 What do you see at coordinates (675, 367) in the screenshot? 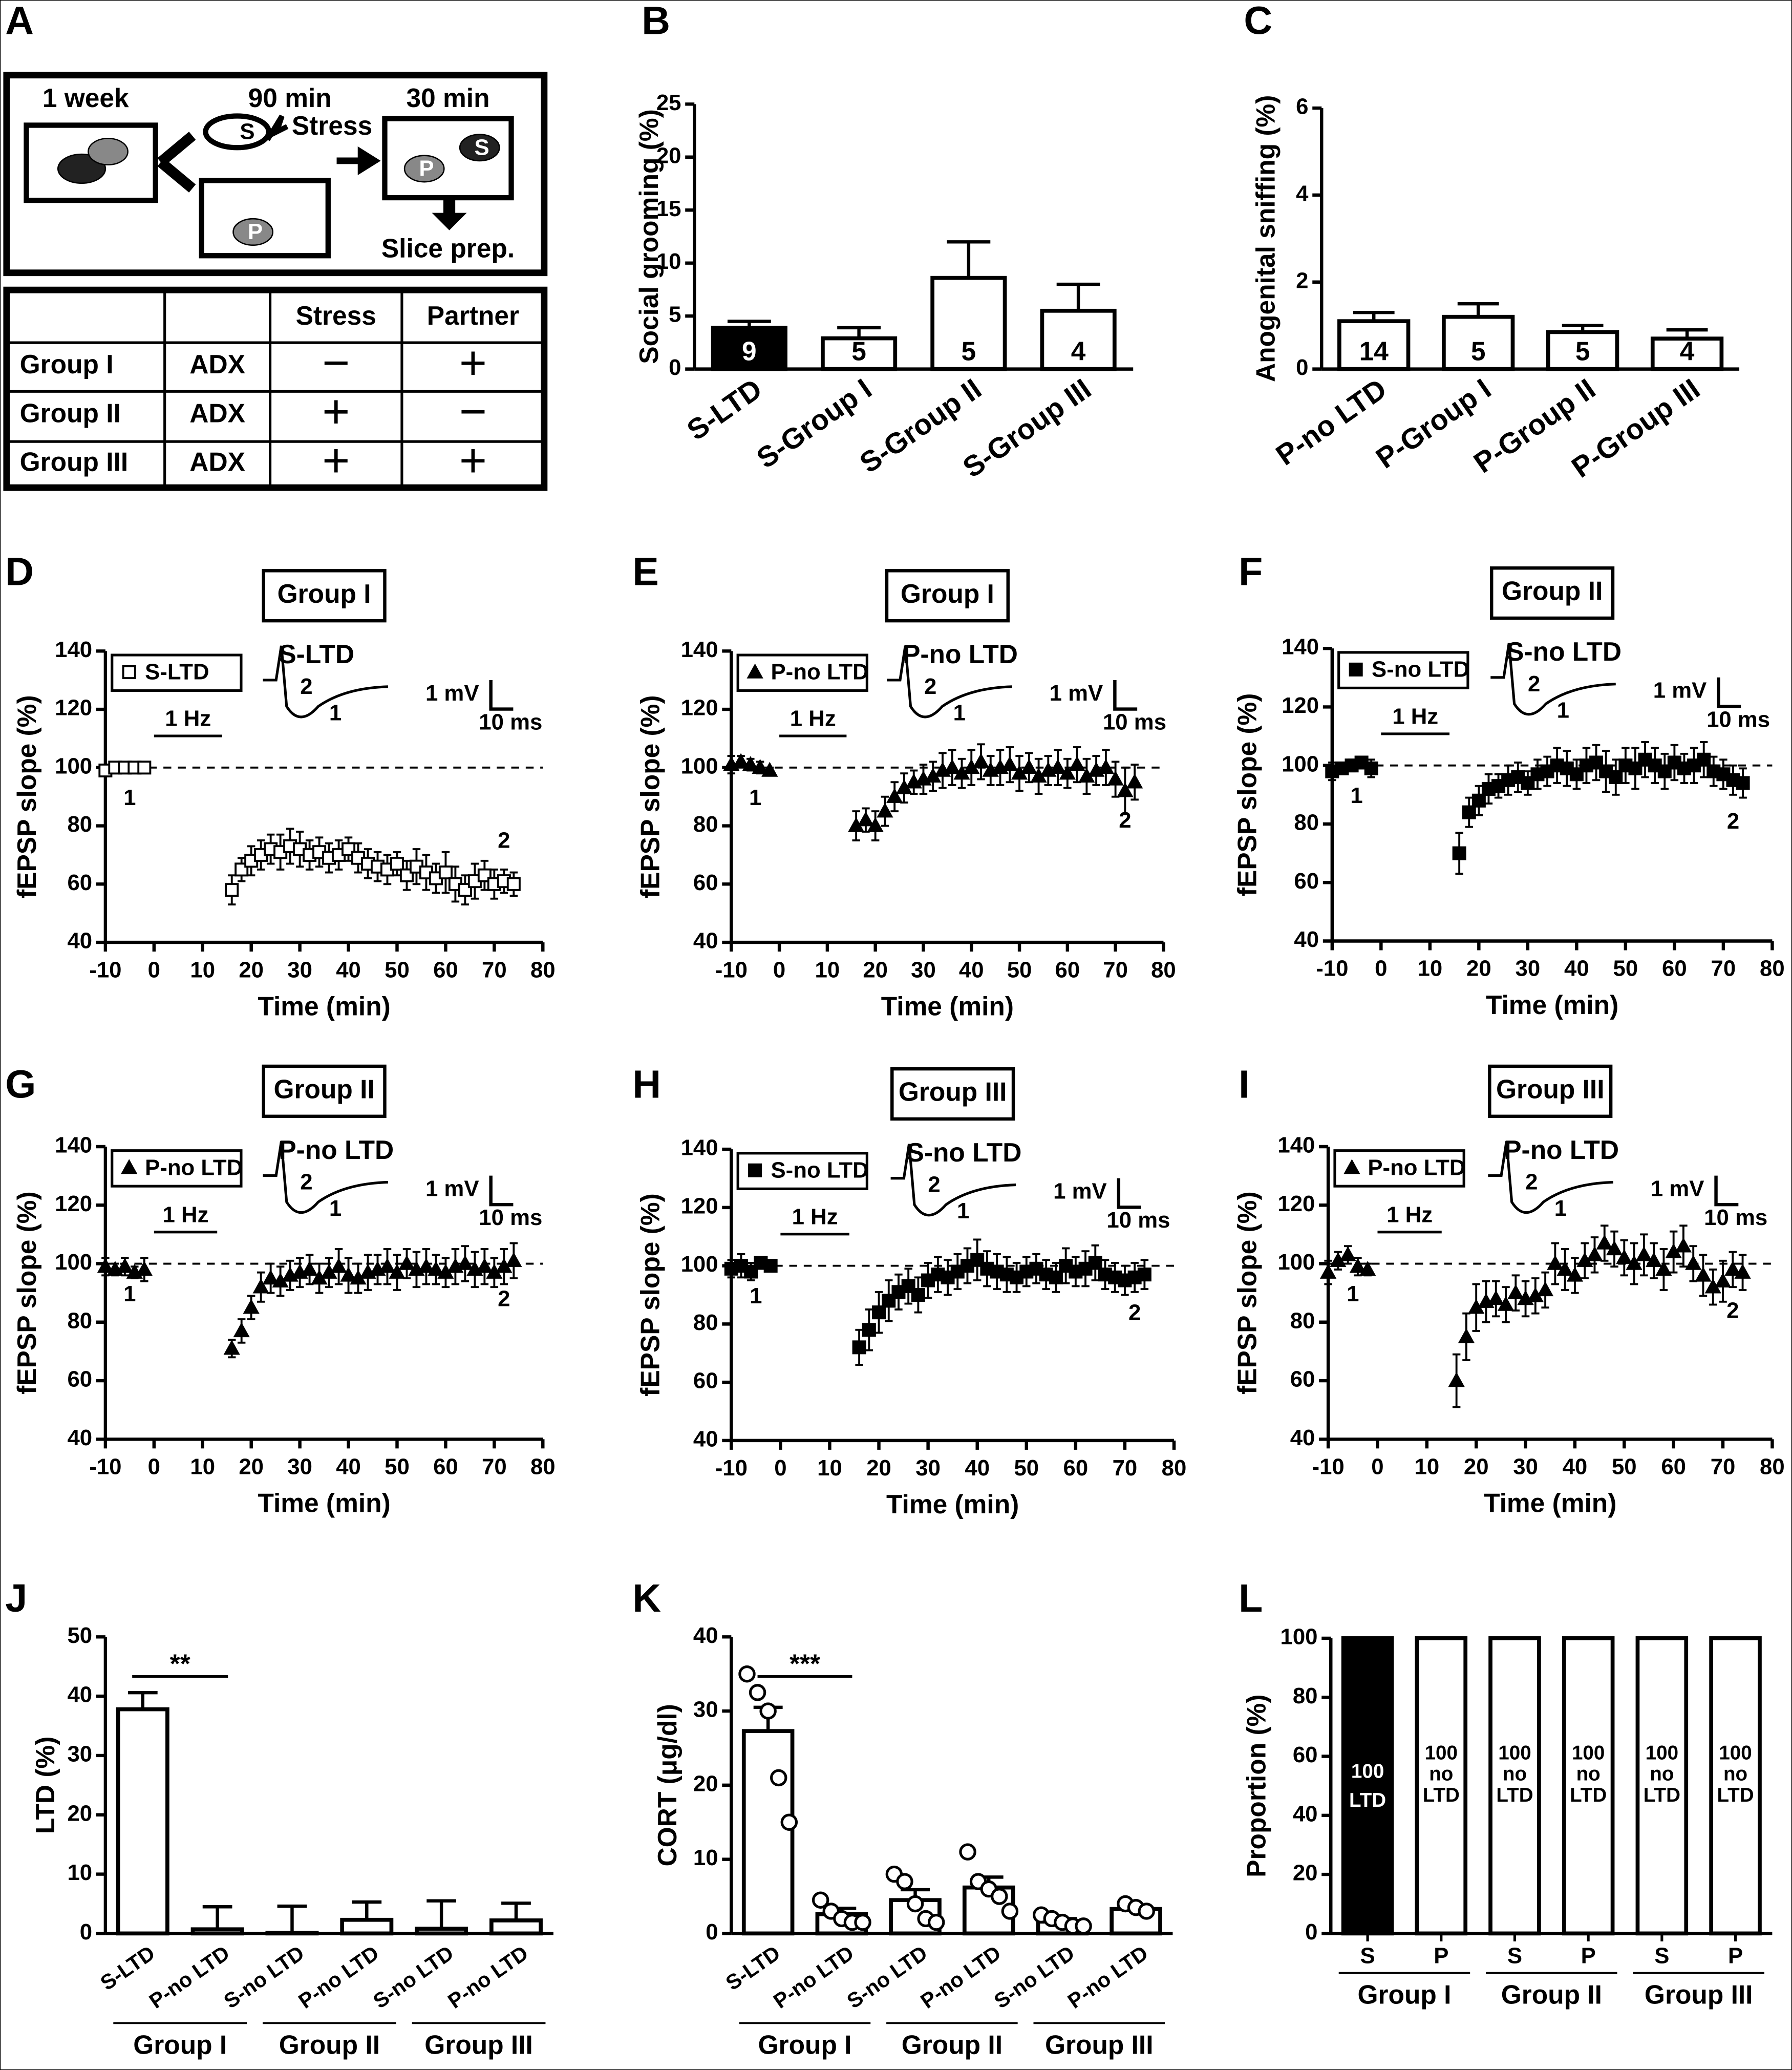
I see `y-tick-label: 0` at bounding box center [675, 367].